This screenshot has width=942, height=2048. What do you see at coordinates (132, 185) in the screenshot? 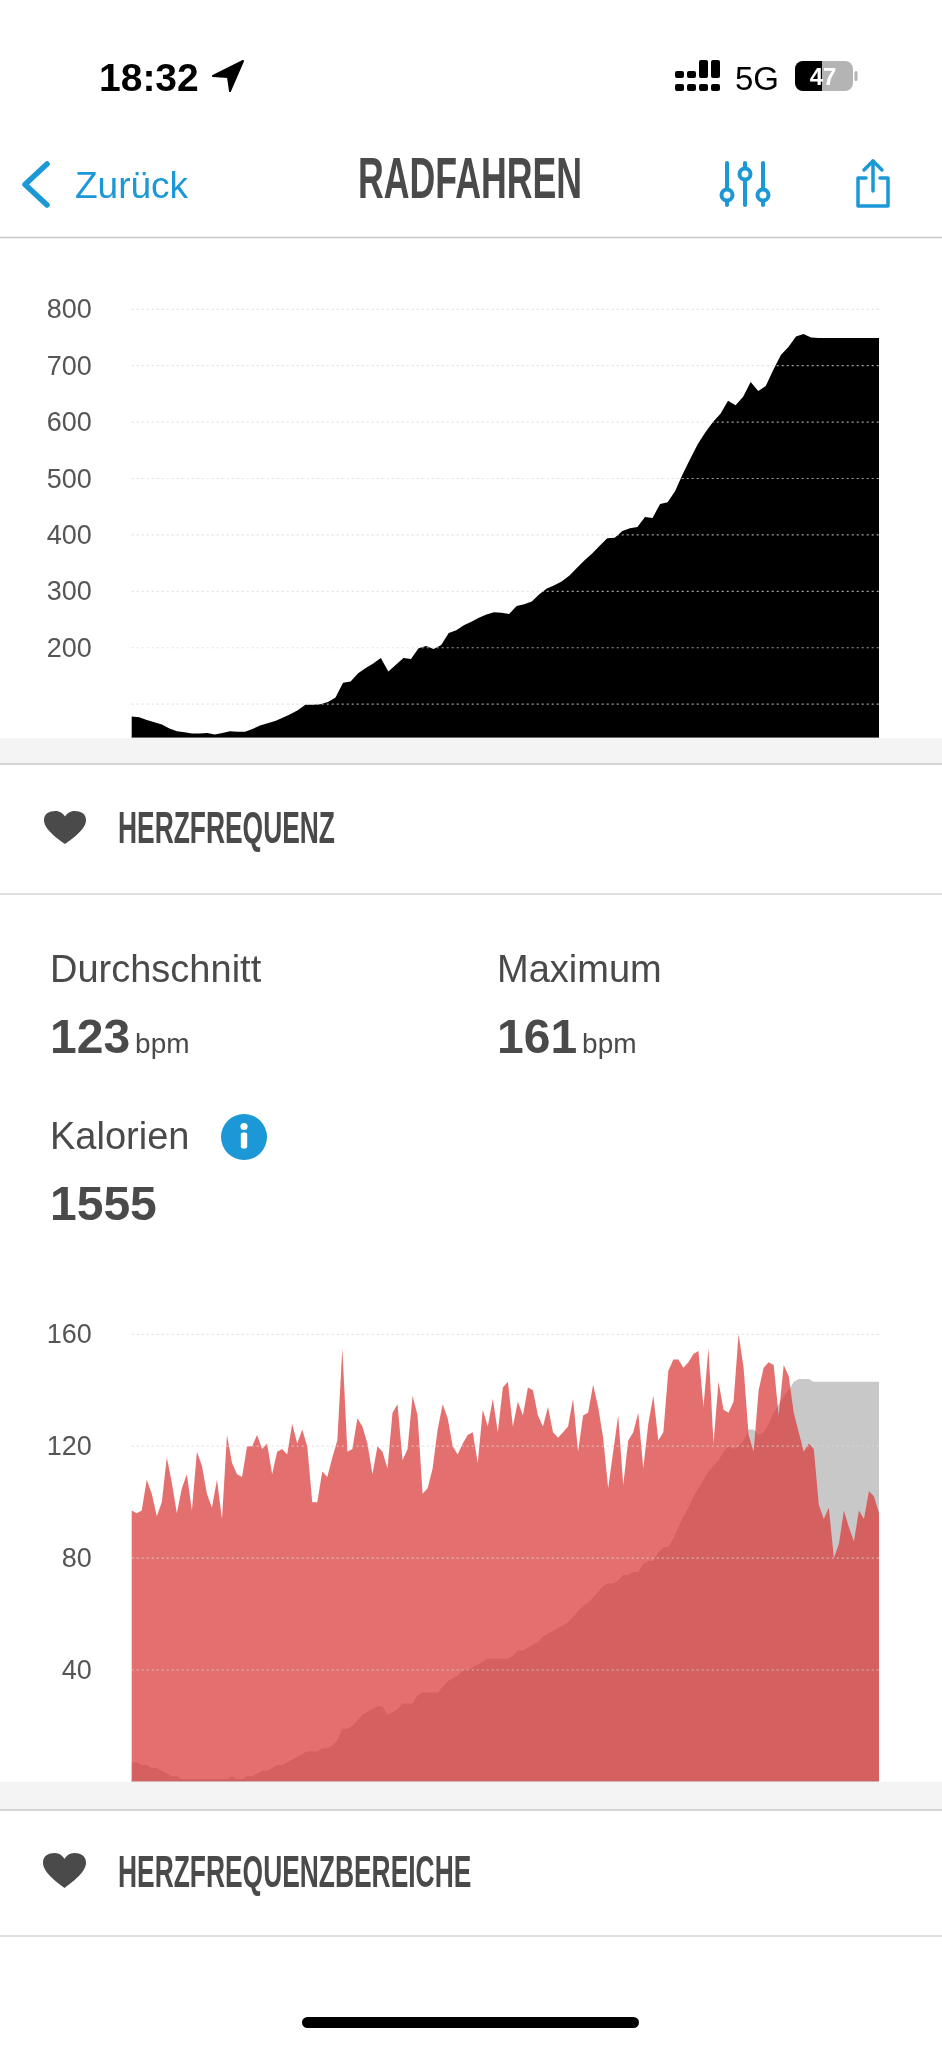
I see `text: Zurück` at bounding box center [132, 185].